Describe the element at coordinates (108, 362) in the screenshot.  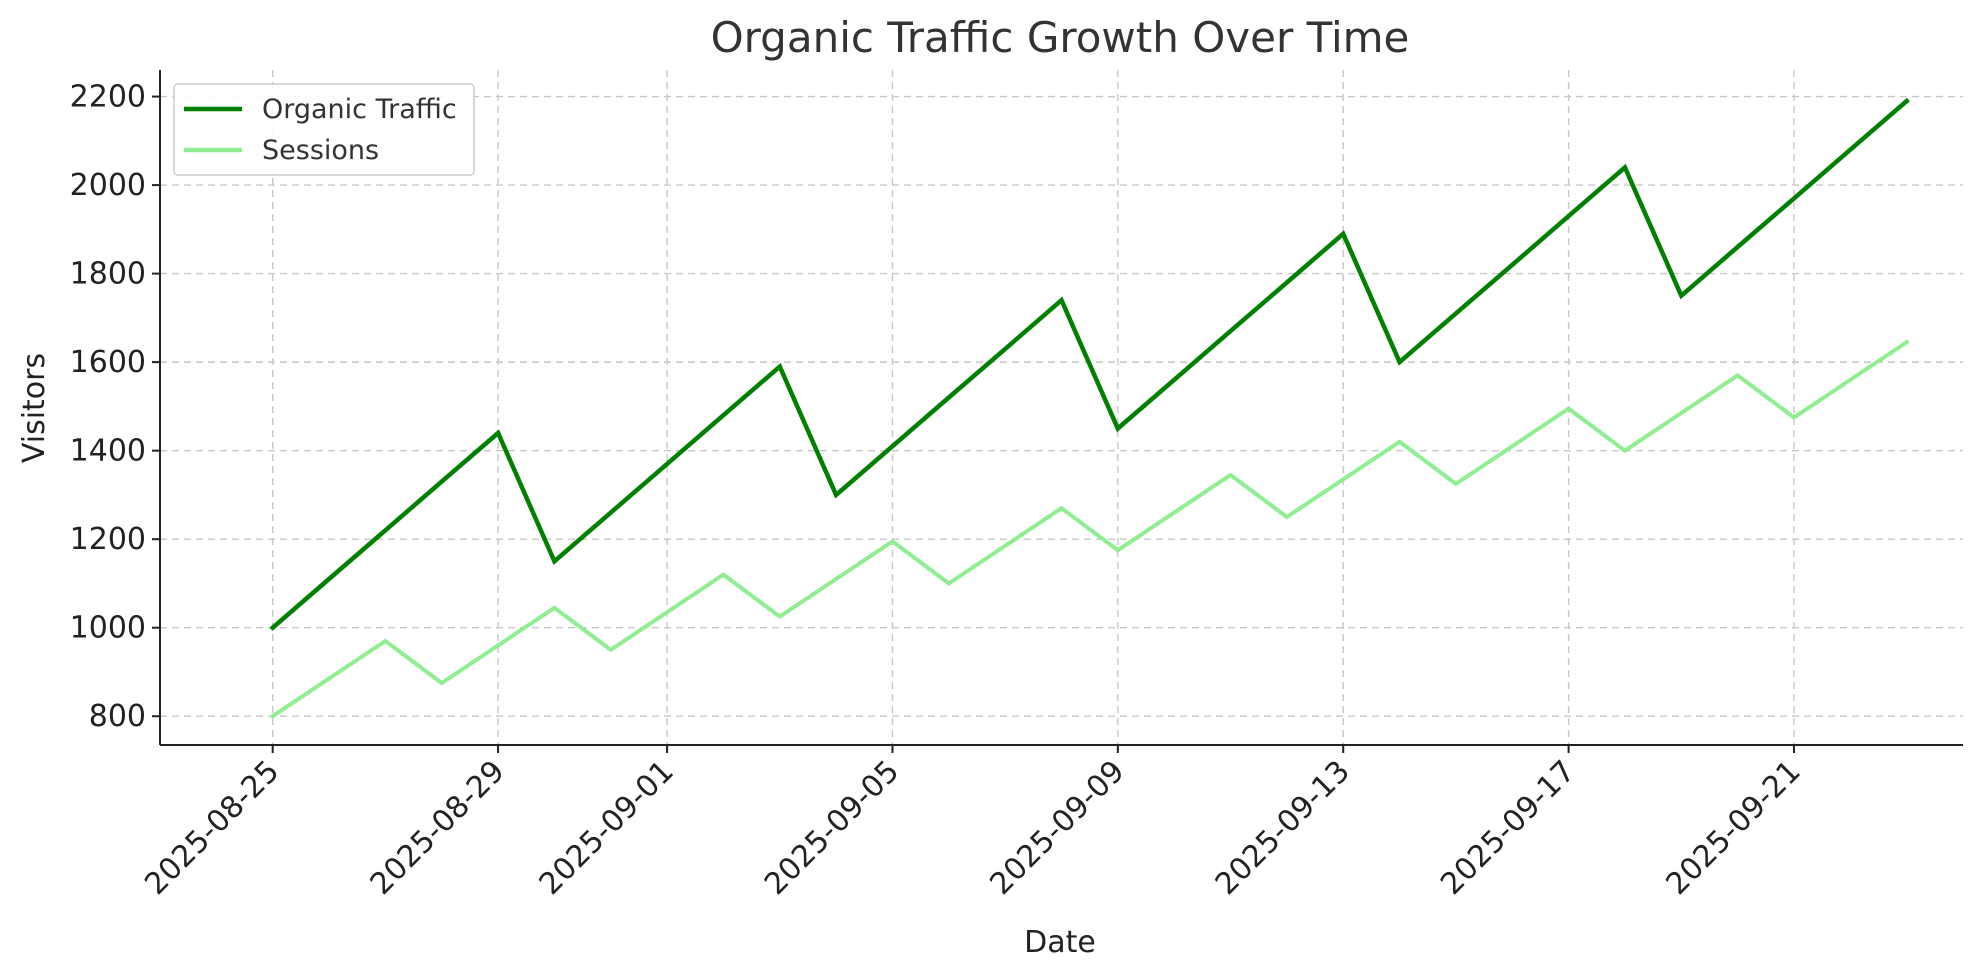
I see `y-tick-label: 1600` at that location.